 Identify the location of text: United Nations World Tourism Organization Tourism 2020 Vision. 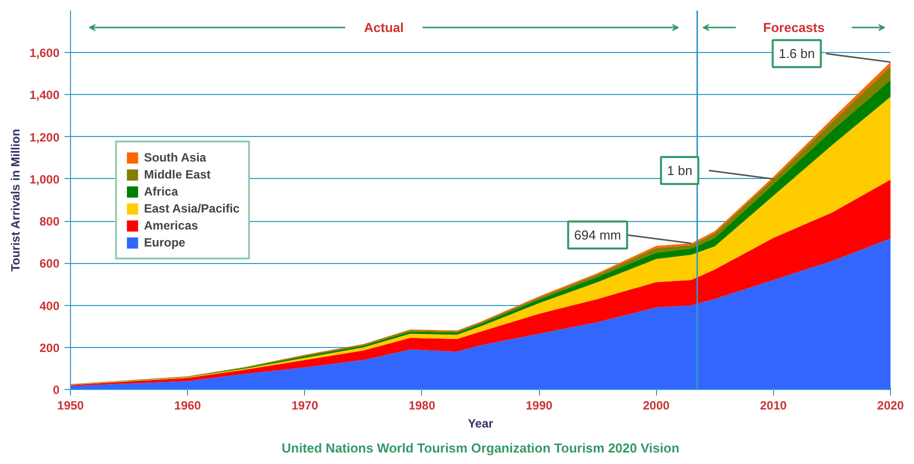
(481, 448).